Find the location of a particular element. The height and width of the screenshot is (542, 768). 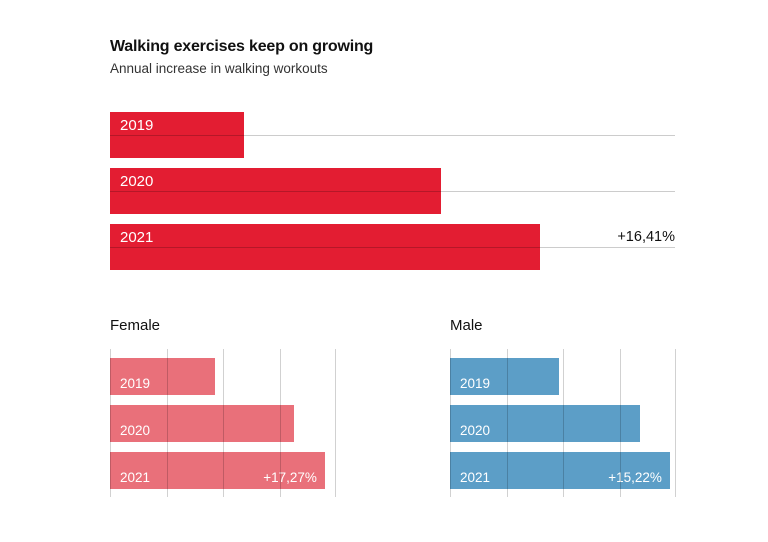

bar-2021 is located at coordinates (325, 247).